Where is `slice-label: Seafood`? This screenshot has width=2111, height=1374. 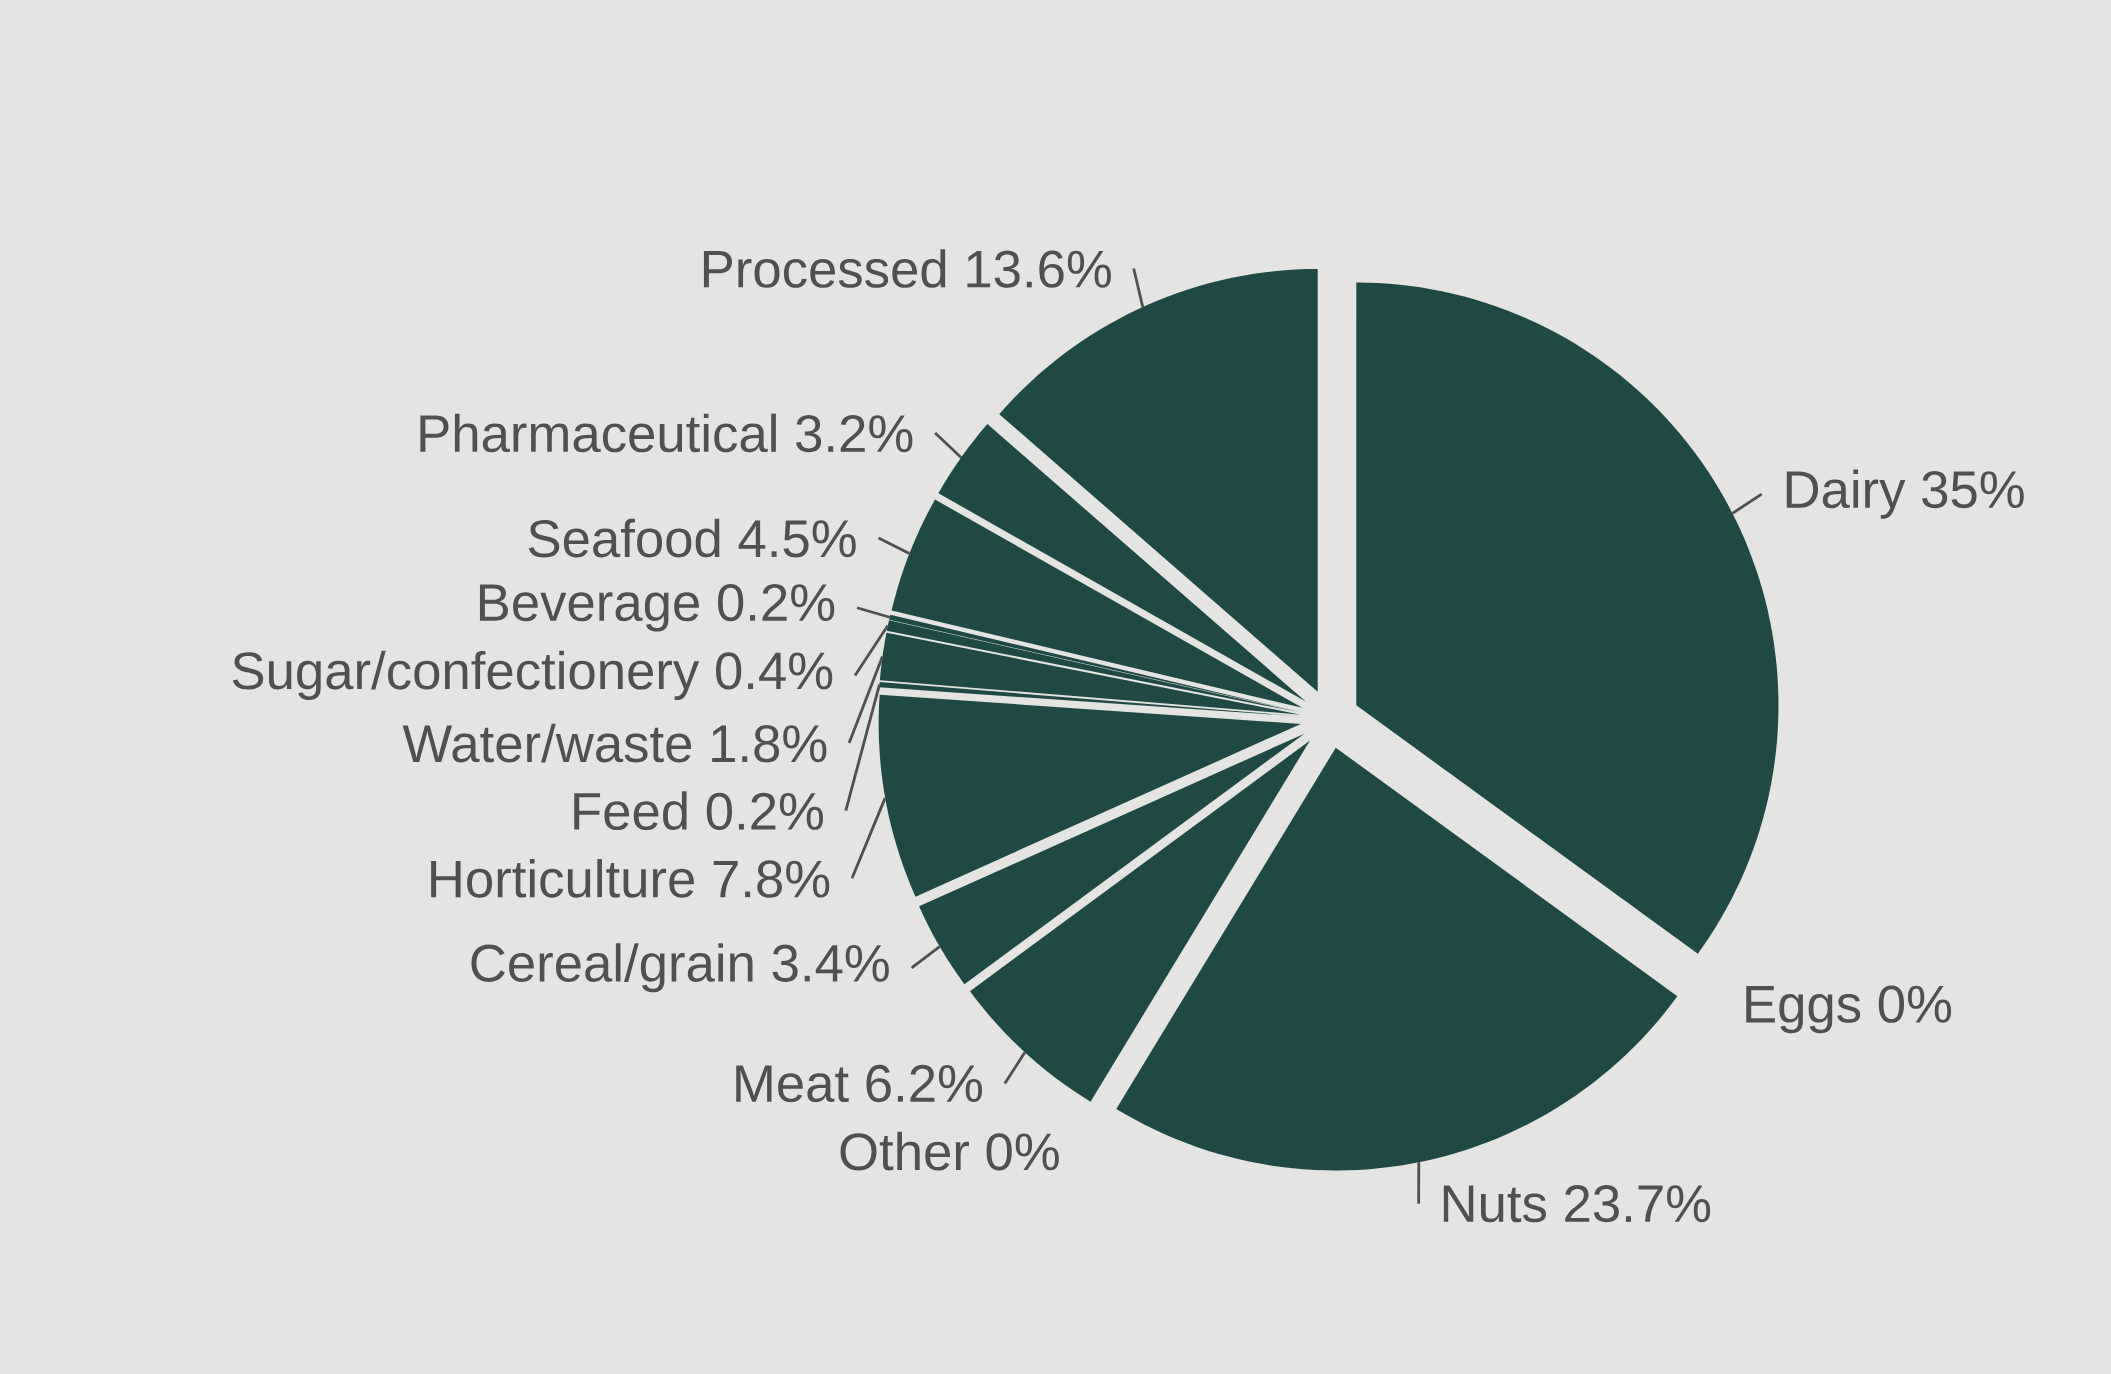
slice-label: Seafood is located at coordinates (624, 538).